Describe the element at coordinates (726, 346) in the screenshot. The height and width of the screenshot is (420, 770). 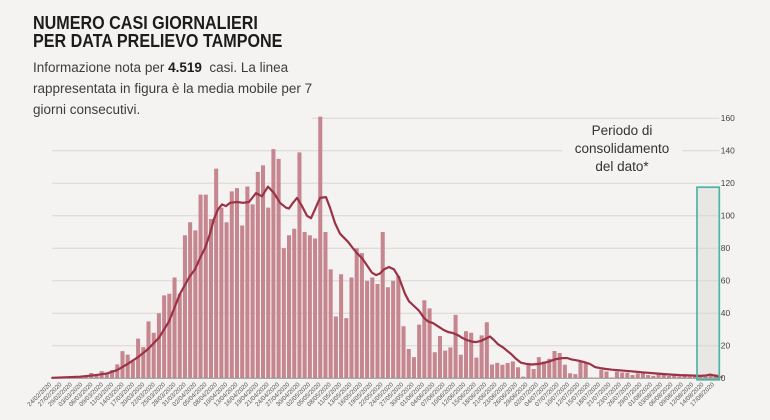
I see `svg-text: 20` at that location.